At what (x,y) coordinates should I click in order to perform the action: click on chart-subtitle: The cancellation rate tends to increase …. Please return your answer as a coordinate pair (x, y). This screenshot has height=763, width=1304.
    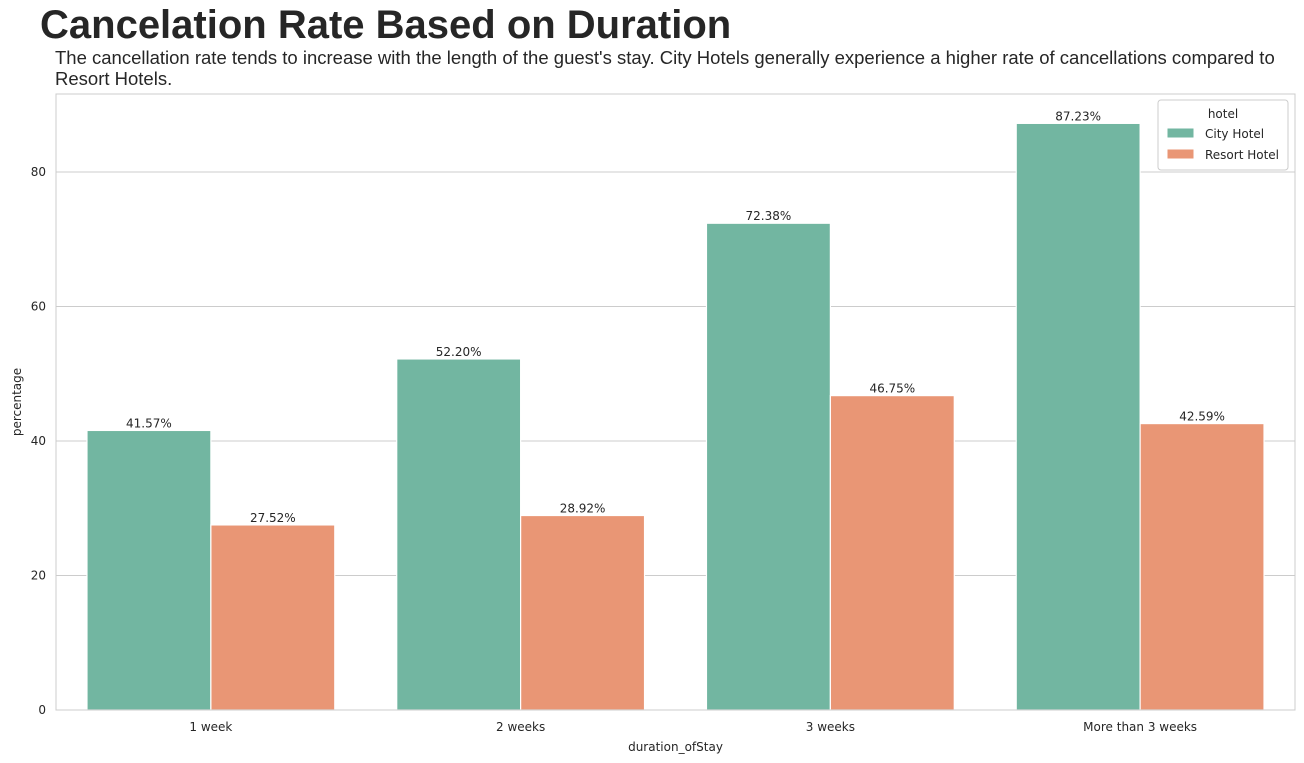
    Looking at the image, I should click on (665, 68).